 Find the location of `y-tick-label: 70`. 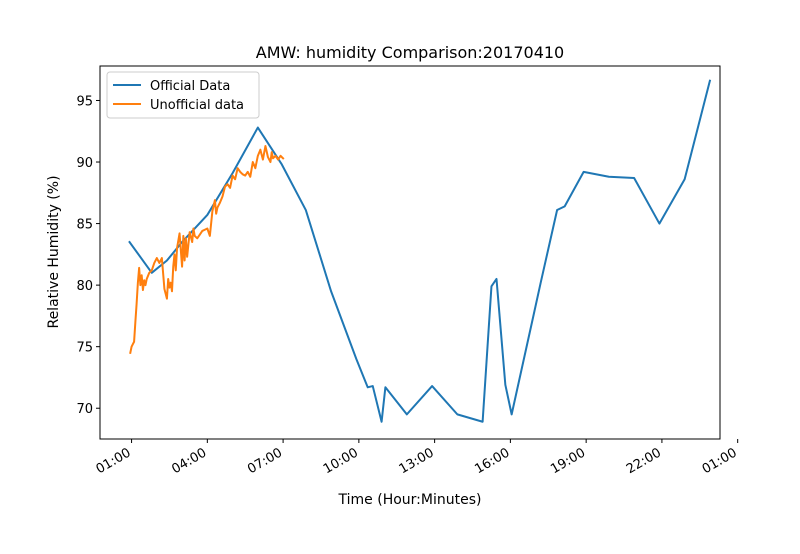

y-tick-label: 70 is located at coordinates (84, 409).